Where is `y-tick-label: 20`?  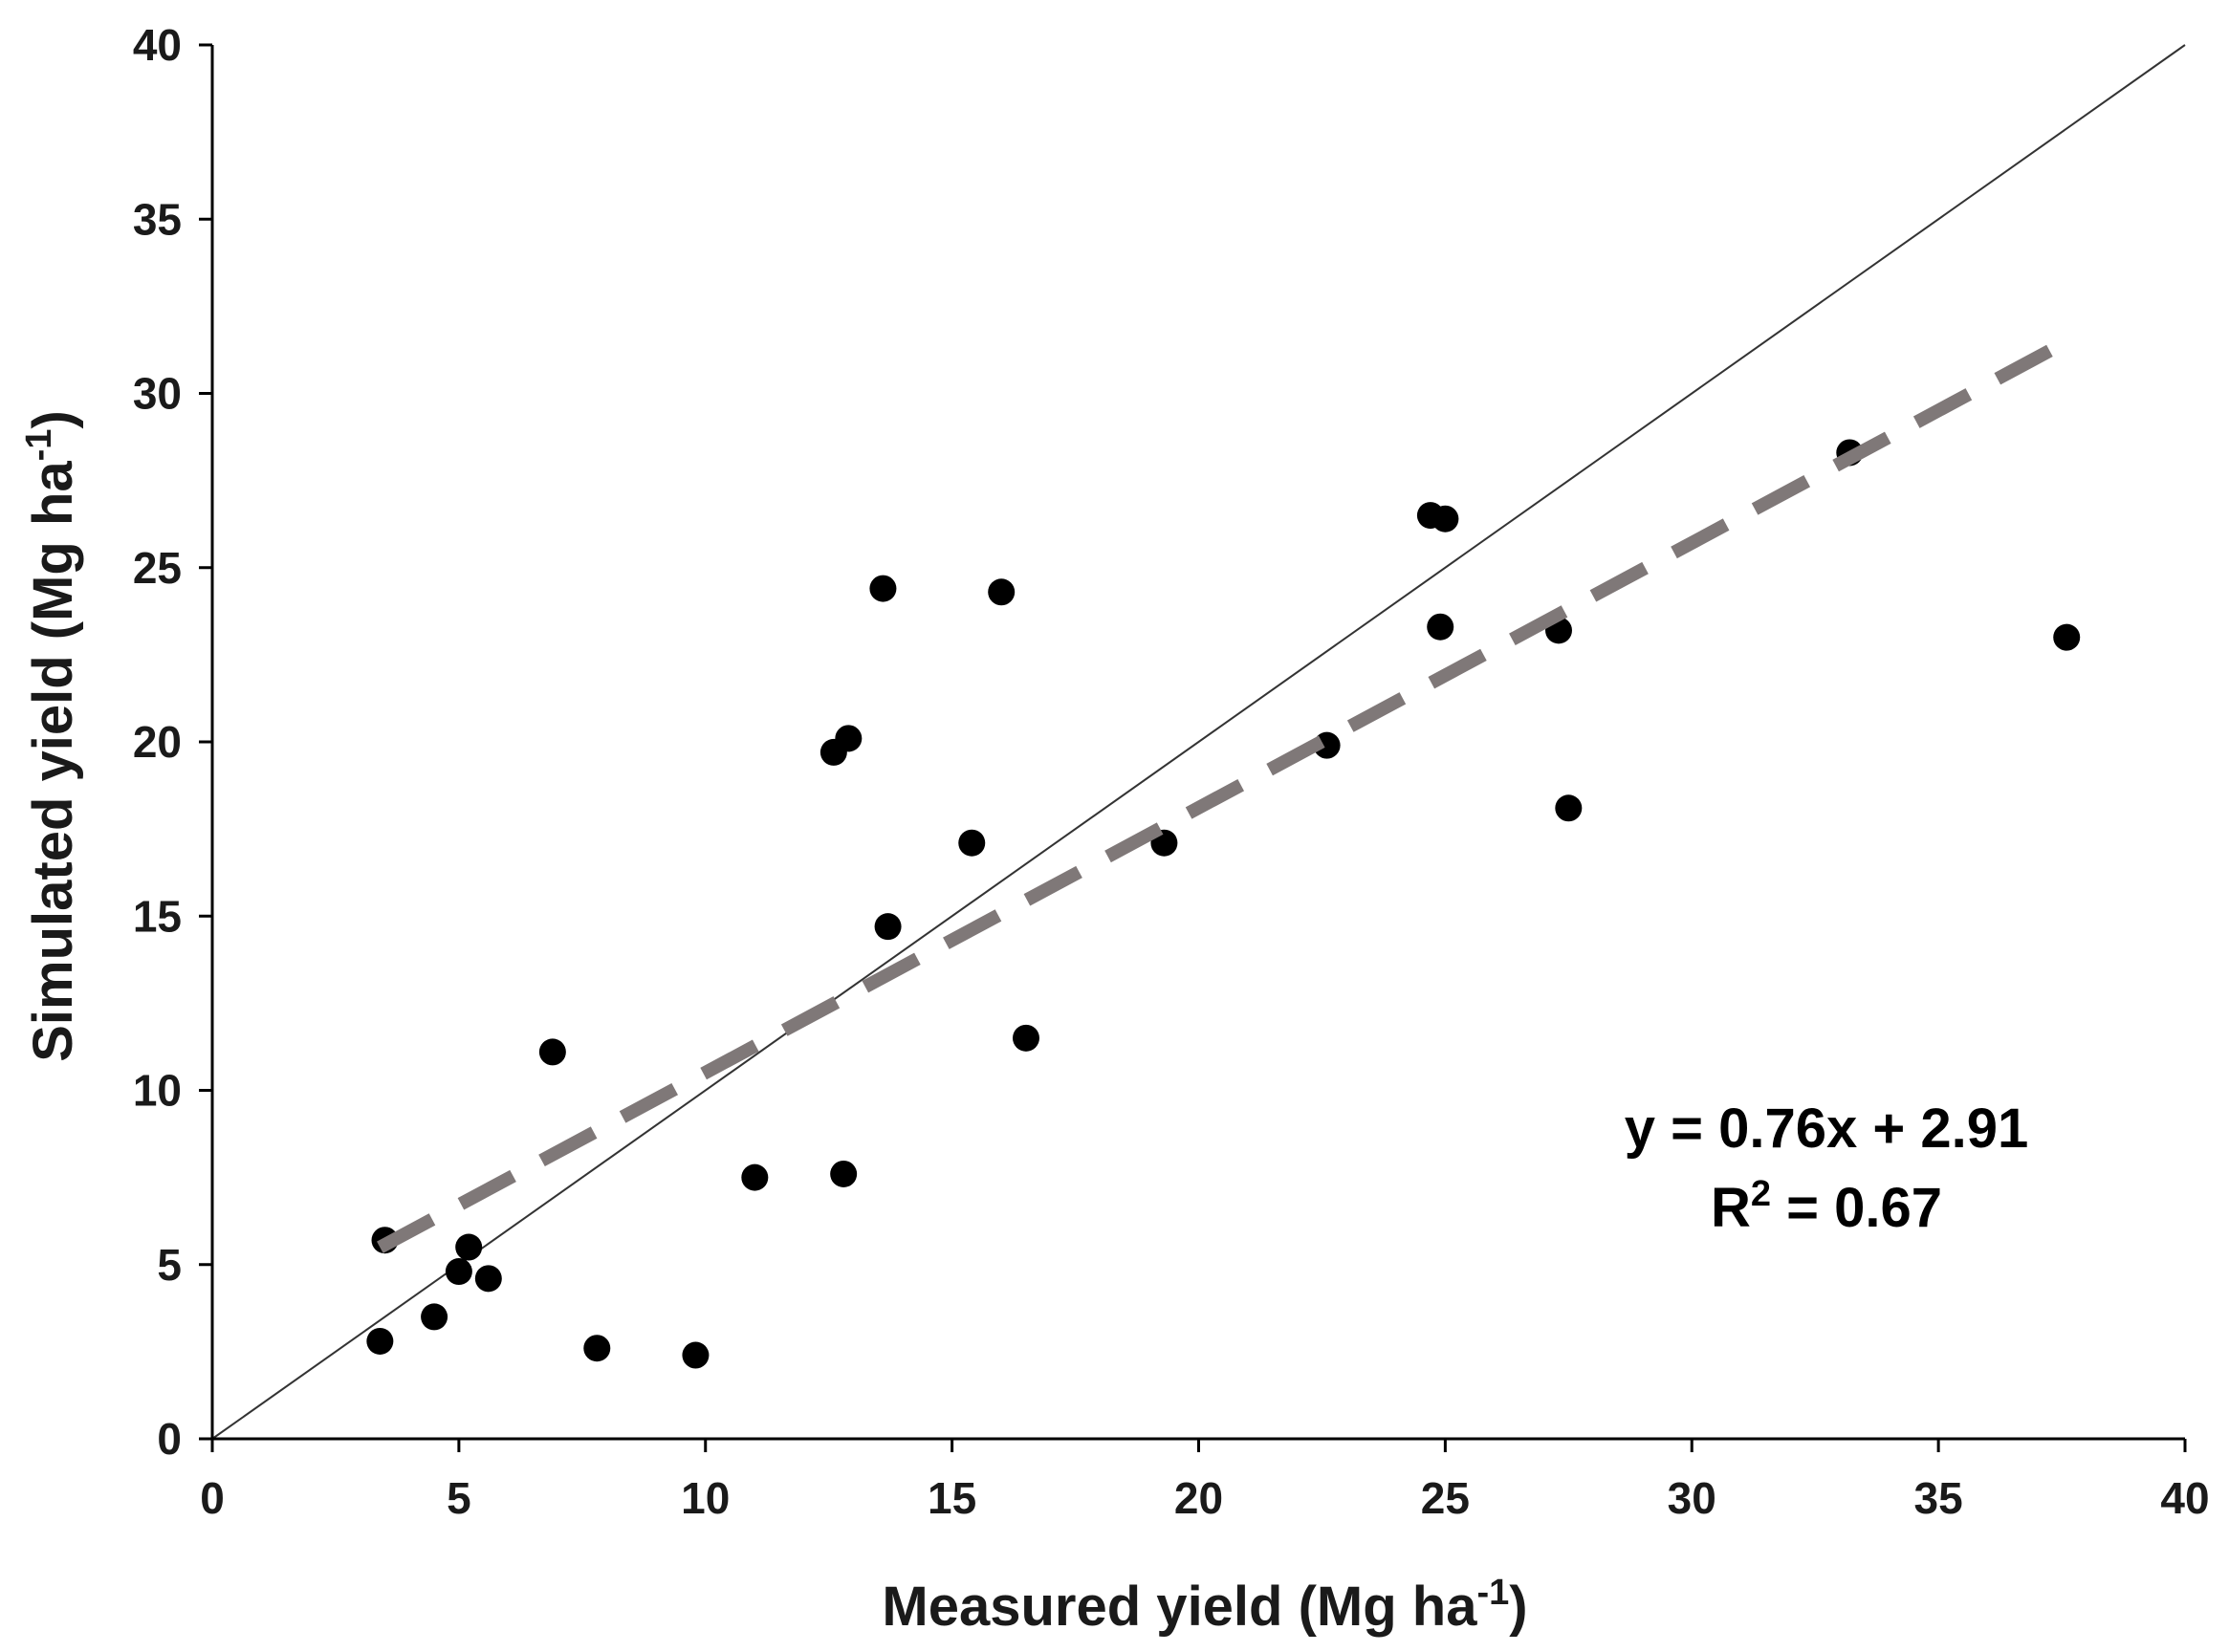 y-tick-label: 20 is located at coordinates (158, 742).